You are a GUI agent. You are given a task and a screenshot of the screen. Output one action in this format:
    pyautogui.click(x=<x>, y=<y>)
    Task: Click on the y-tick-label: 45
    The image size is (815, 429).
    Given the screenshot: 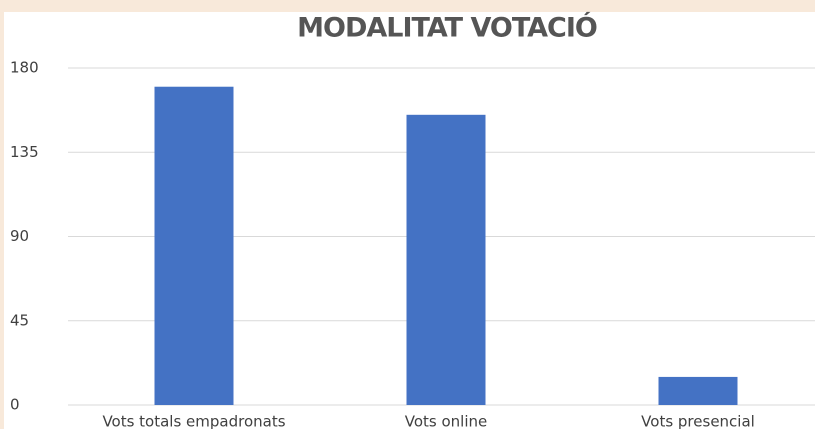 What is the action you would take?
    pyautogui.click(x=19, y=320)
    